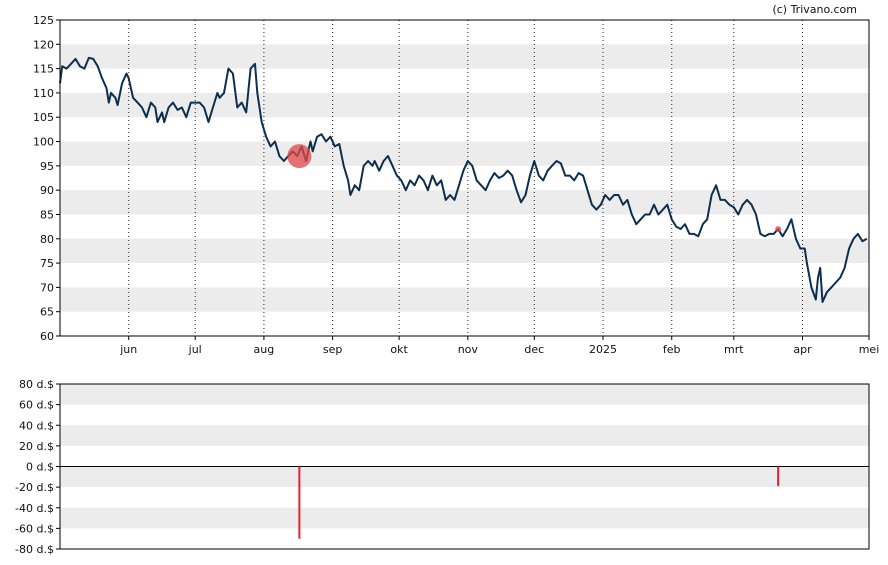 This screenshot has height=565, width=888. Describe the element at coordinates (34, 528) in the screenshot. I see `volume-y-tick-label: -60 d.$` at that location.